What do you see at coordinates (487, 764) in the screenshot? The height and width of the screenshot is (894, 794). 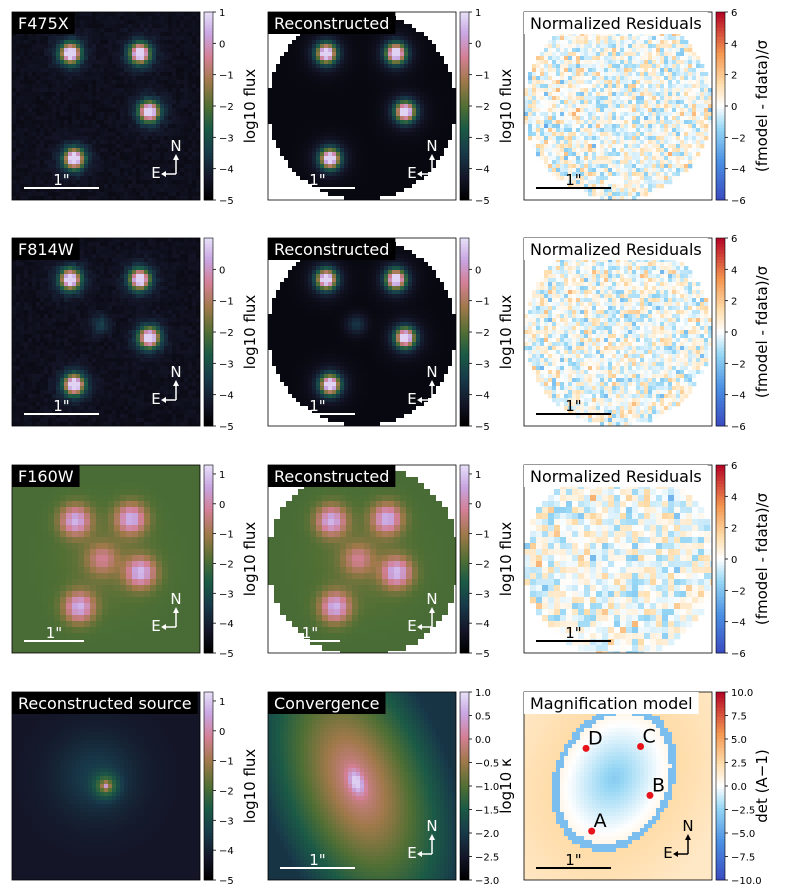 I see `colorbar-tick-label: −0.5` at bounding box center [487, 764].